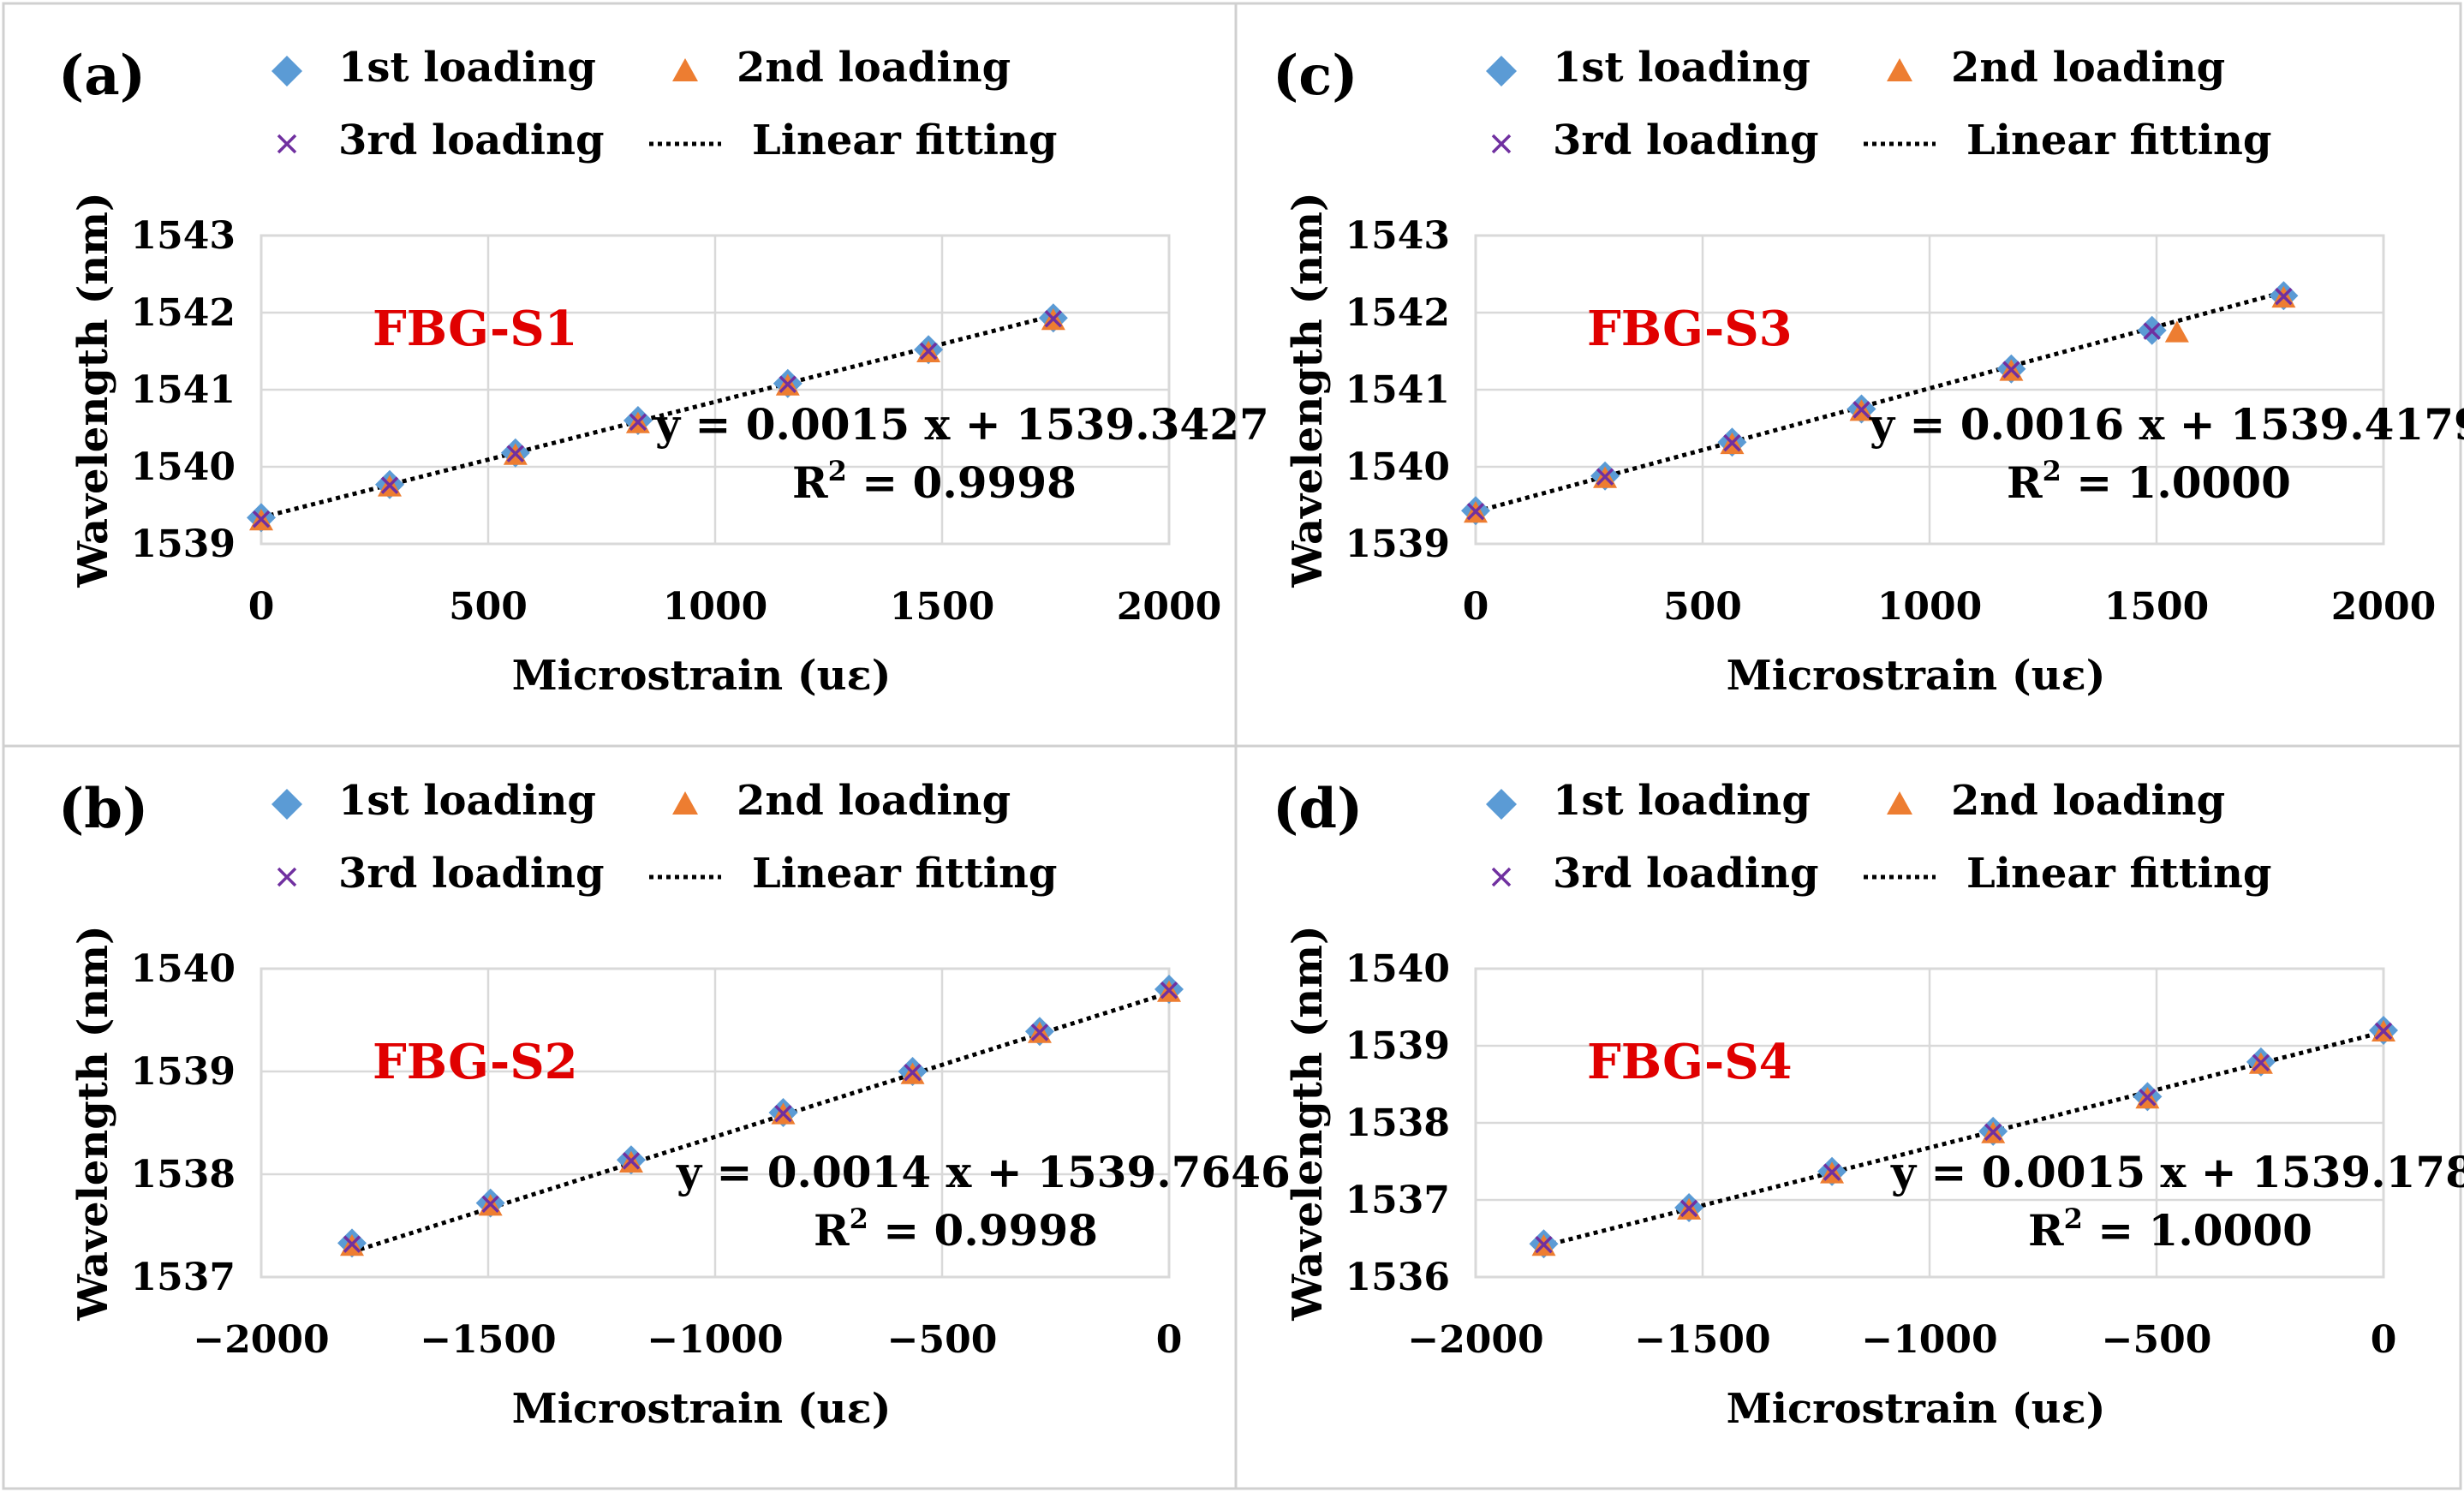 This screenshot has width=2464, height=1492. Describe the element at coordinates (475, 329) in the screenshot. I see `sensor-label: FBG-S1` at that location.